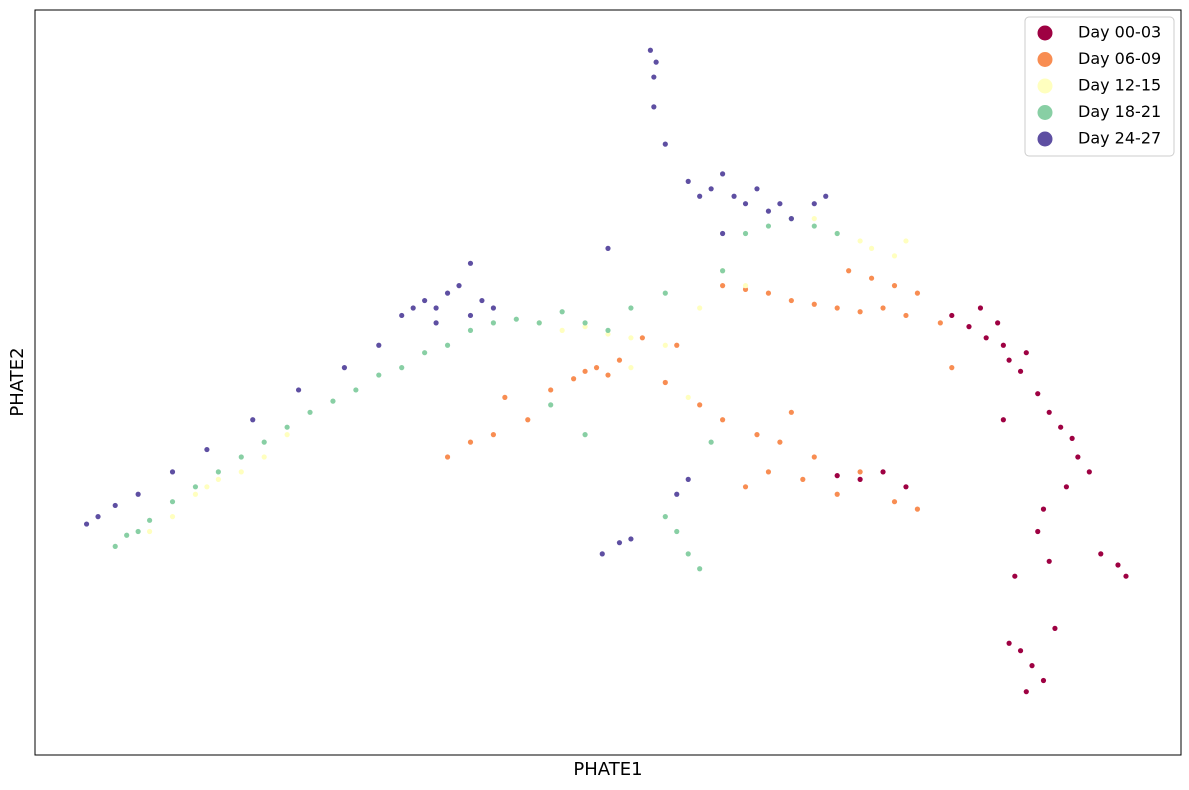  What do you see at coordinates (607, 769) in the screenshot?
I see `x-axis-label: PHATE1` at bounding box center [607, 769].